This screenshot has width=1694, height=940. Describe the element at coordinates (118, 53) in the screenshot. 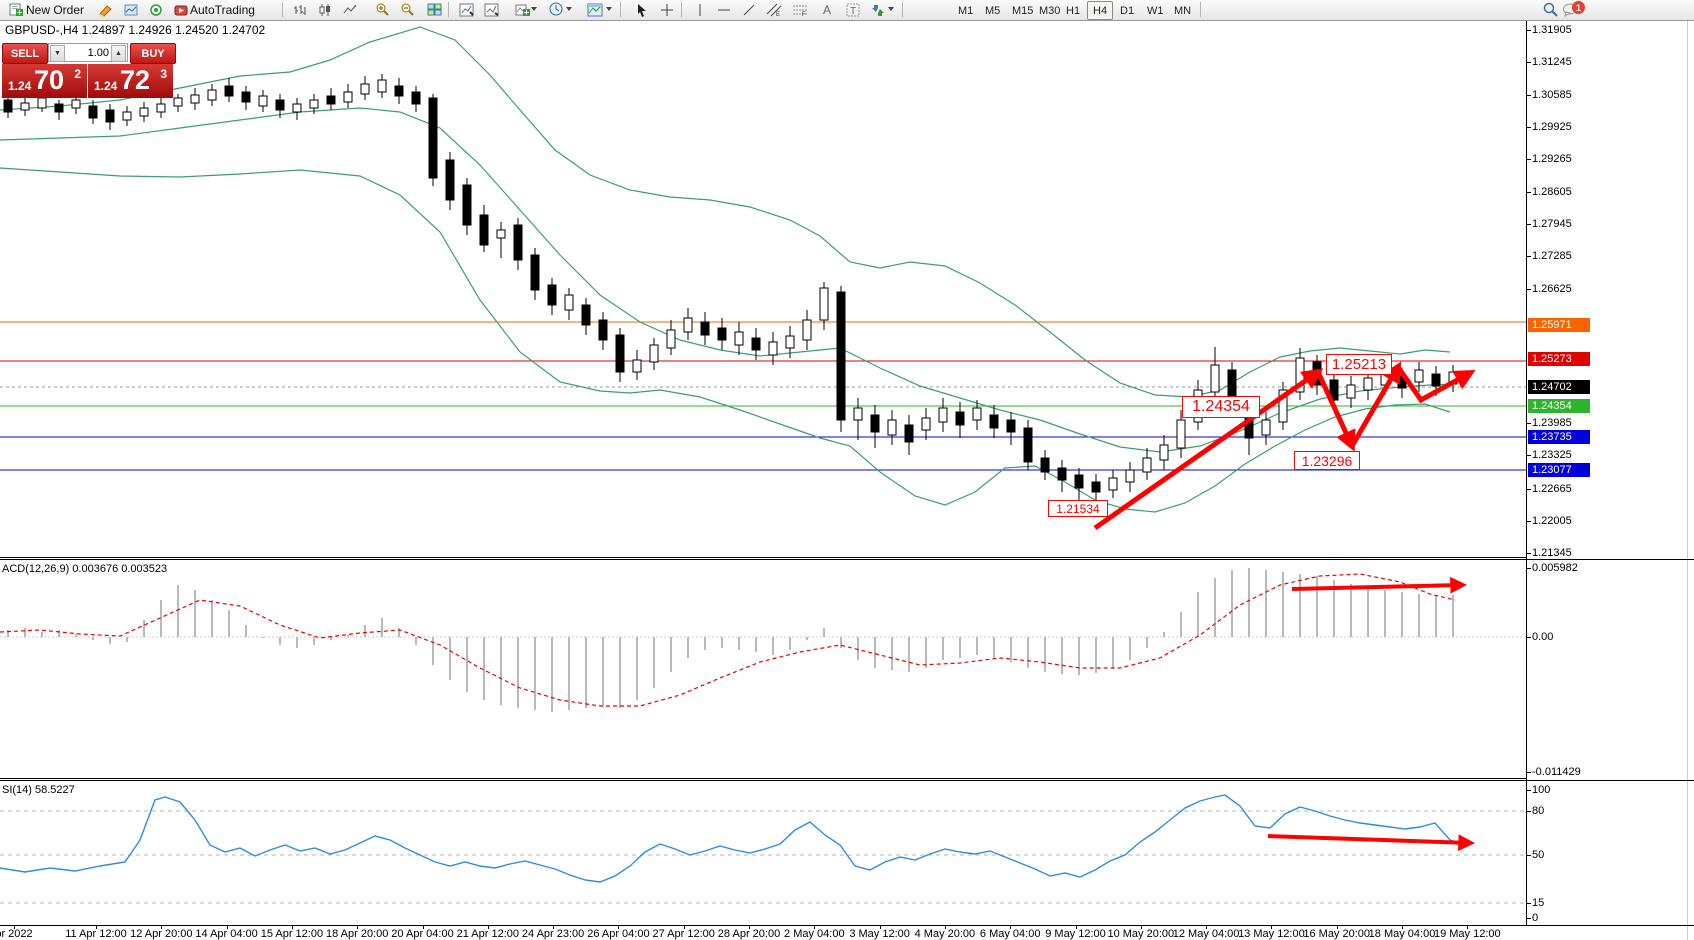

I see `volume-up-button: ▲` at that location.